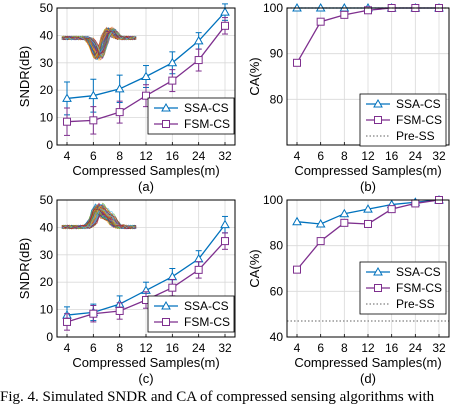  What do you see at coordinates (146, 186) in the screenshot?
I see `panel-label: (a)` at bounding box center [146, 186].